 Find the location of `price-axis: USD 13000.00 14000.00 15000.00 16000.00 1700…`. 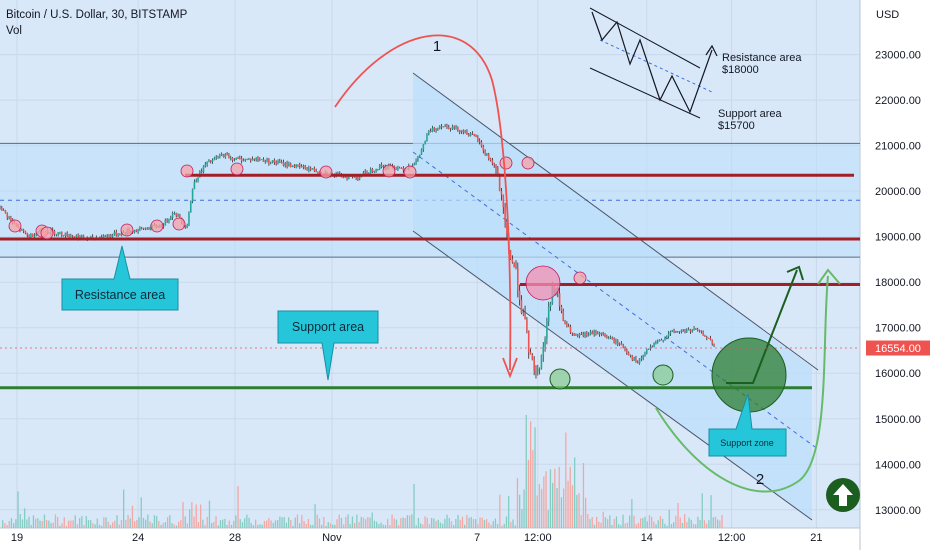

price-axis: USD 13000.00 14000.00 15000.00 16000.00 1700… is located at coordinates (898, 263).